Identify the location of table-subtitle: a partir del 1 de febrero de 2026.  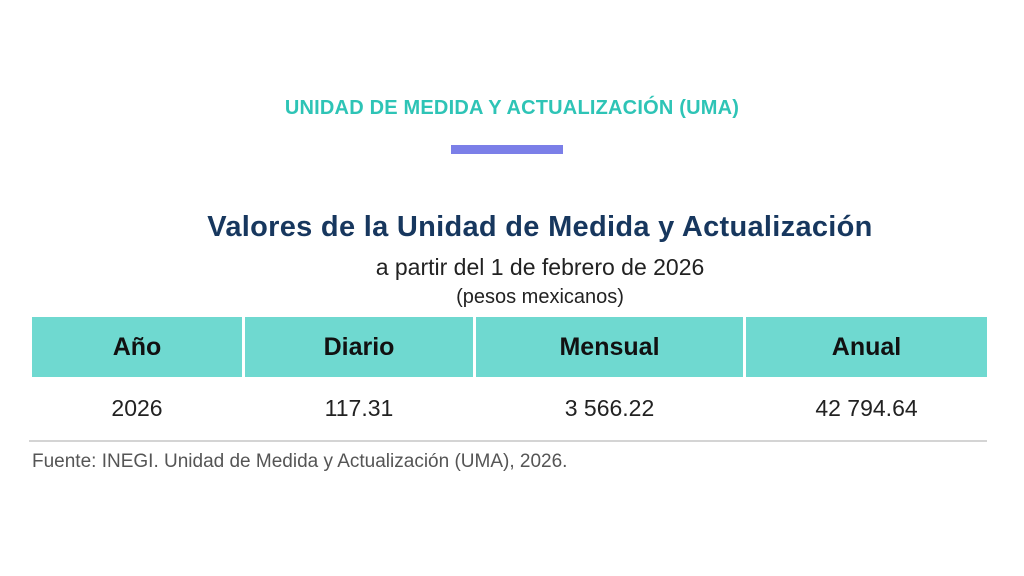
(540, 267).